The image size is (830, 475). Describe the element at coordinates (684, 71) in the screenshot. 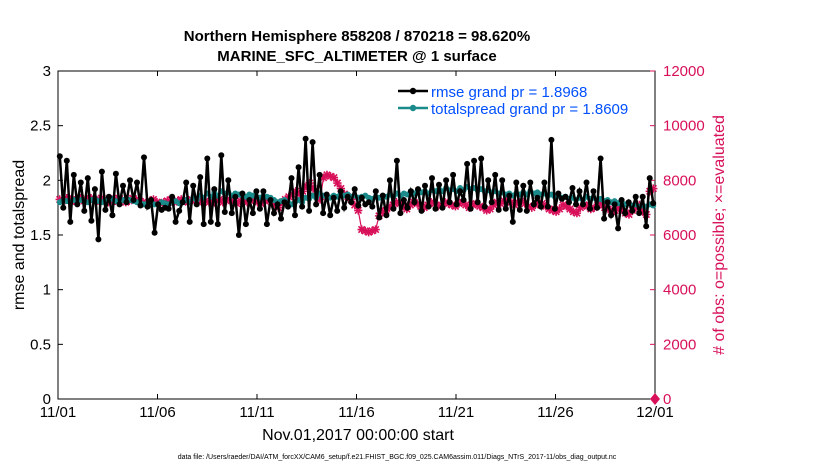

I see `y-right-tick-label: 12000` at that location.